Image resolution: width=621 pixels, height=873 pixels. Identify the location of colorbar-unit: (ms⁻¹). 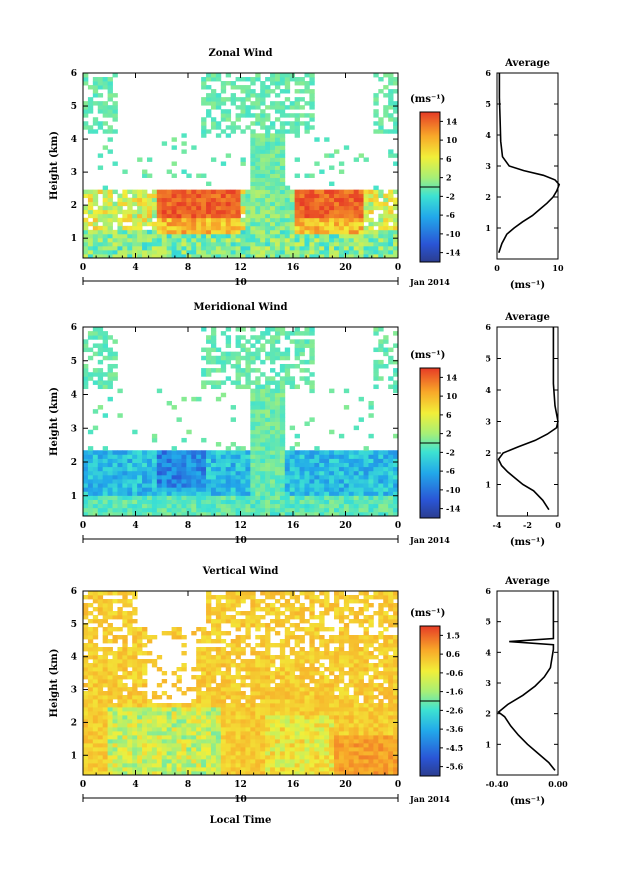
(427, 99).